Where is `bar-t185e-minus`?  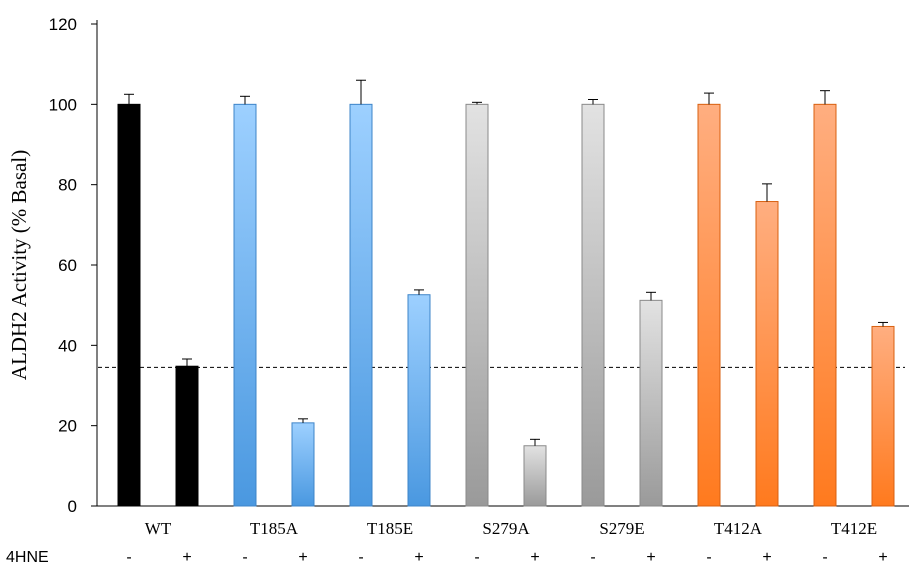
bar-t185e-minus is located at coordinates (361, 305).